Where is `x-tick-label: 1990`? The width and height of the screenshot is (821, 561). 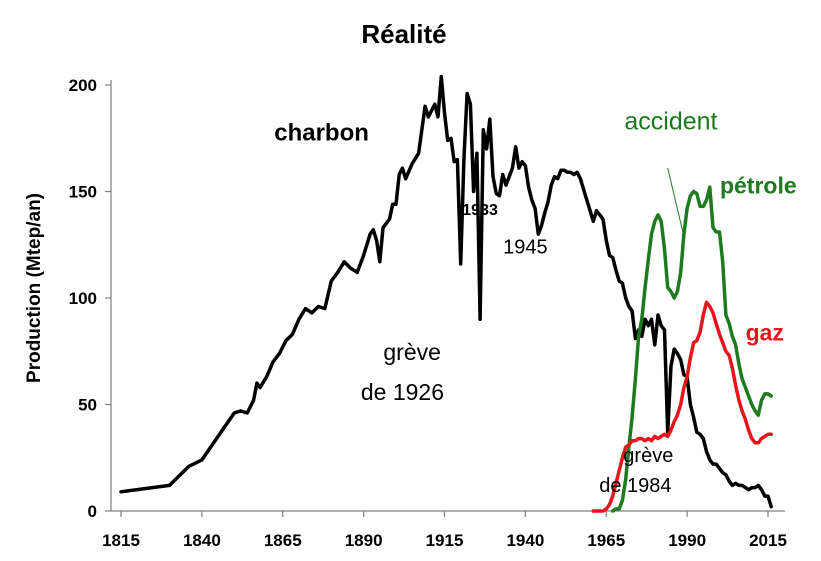 x-tick-label: 1990 is located at coordinates (687, 540).